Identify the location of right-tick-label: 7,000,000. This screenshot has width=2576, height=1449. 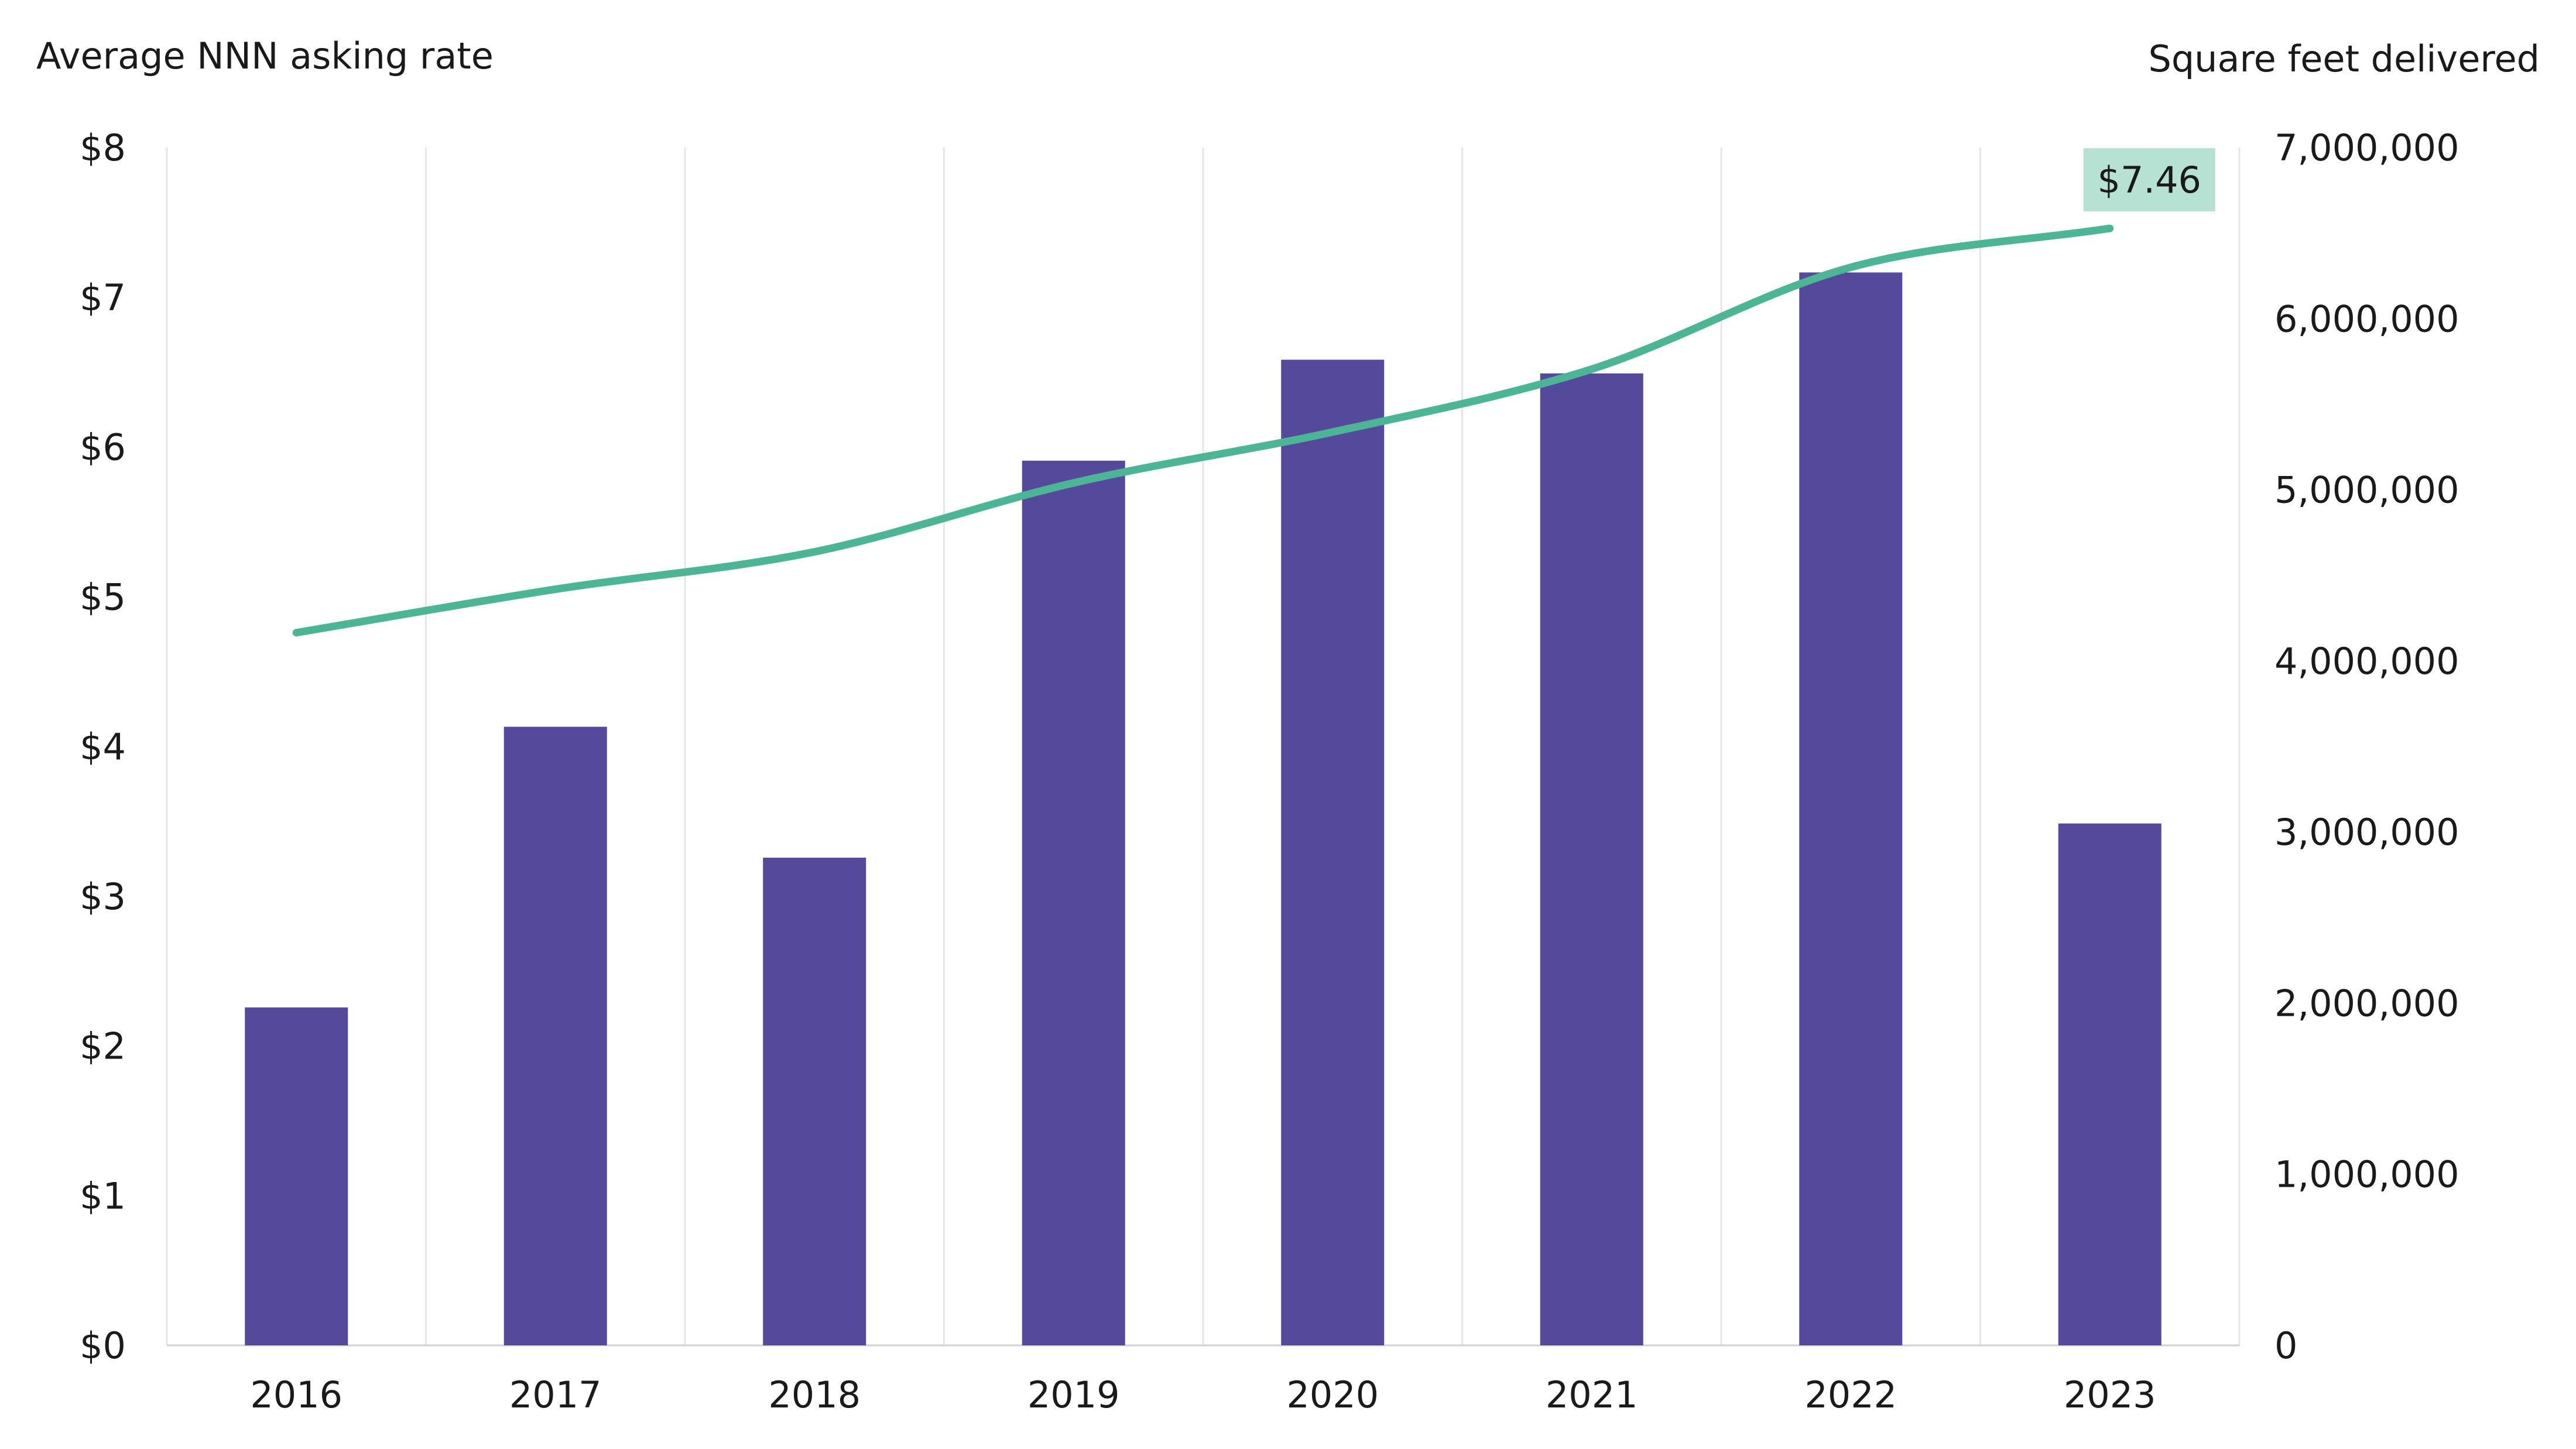
(2366, 147).